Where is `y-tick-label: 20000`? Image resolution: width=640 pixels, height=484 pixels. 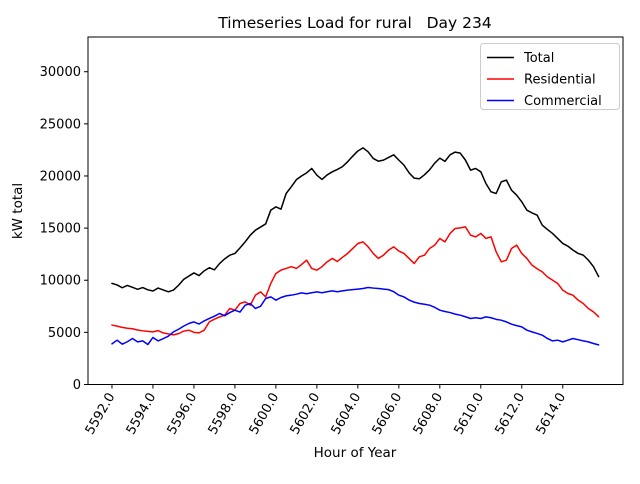
y-tick-label: 20000 is located at coordinates (60, 176).